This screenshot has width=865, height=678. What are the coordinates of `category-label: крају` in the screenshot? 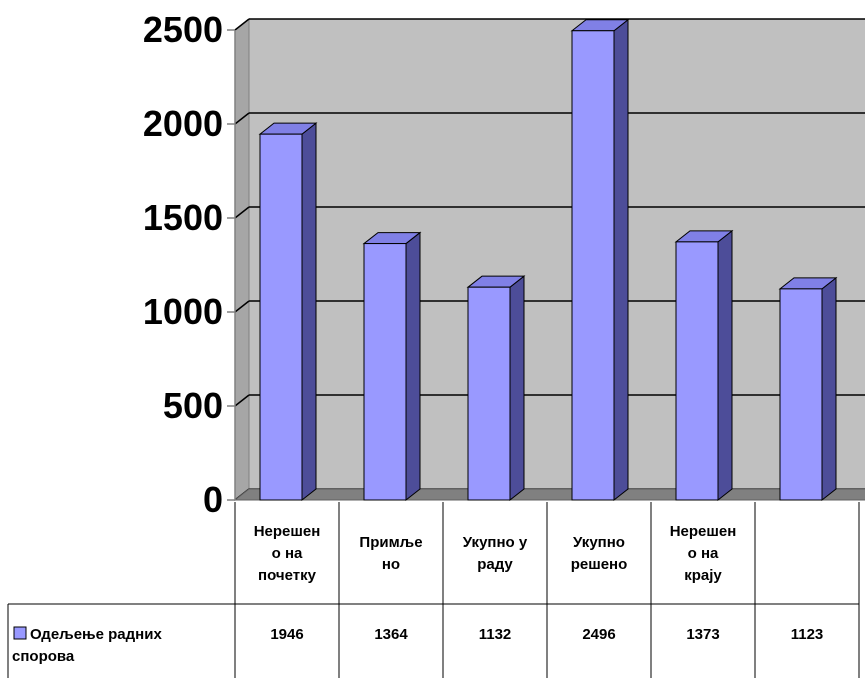 It's located at (703, 575).